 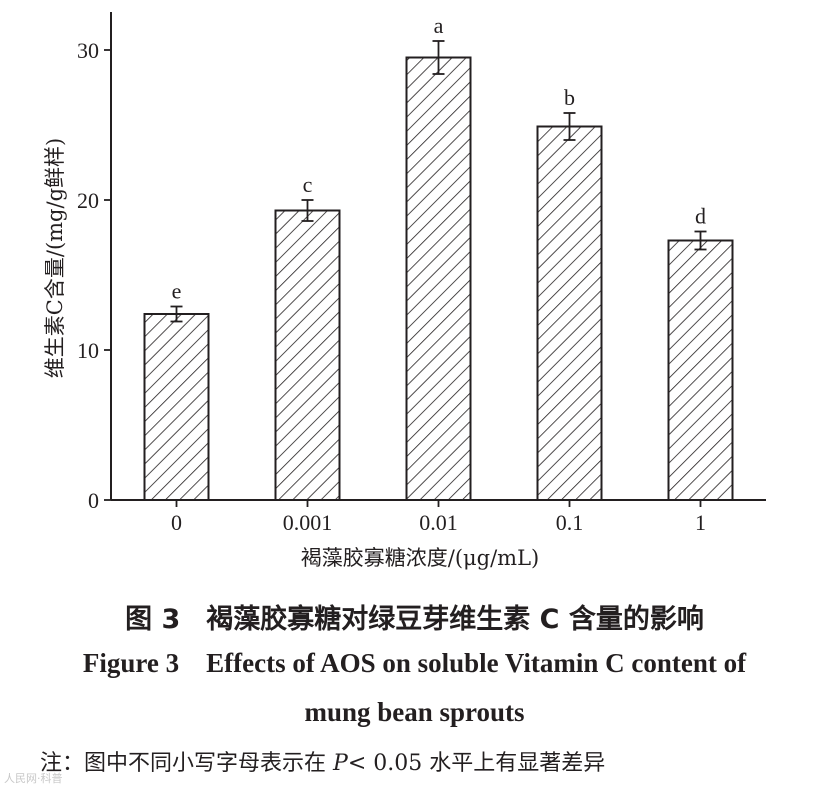 What do you see at coordinates (570, 522) in the screenshot?
I see `x-tick-label-3: 0.1` at bounding box center [570, 522].